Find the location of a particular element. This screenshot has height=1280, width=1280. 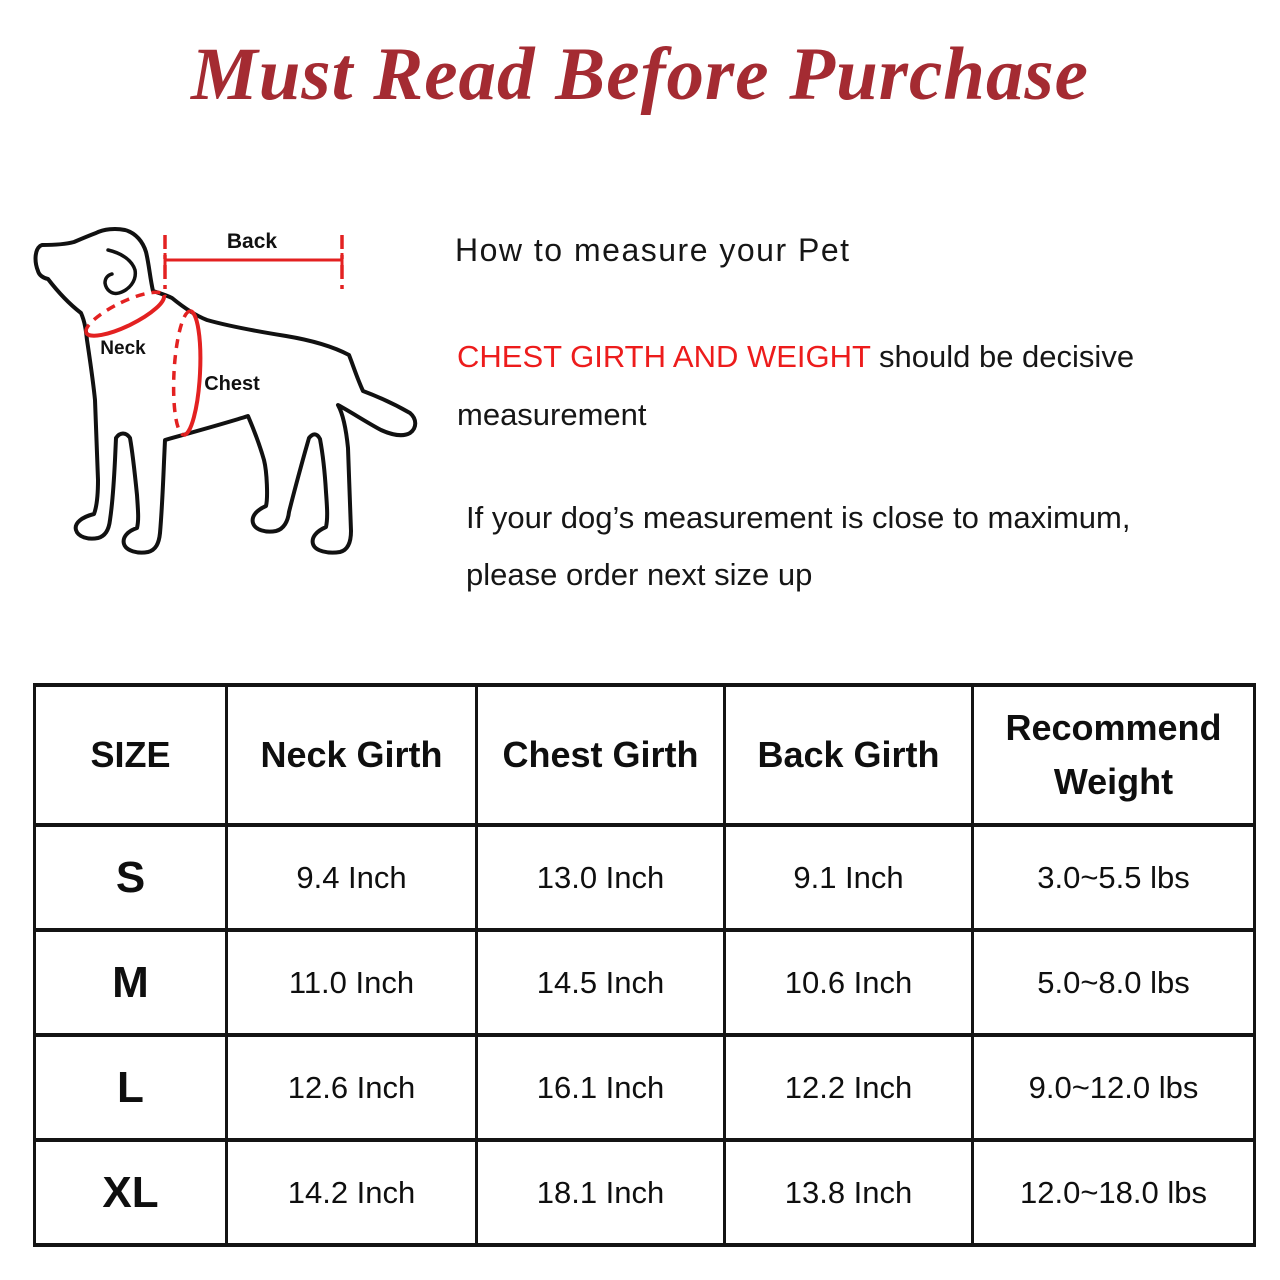

decisive-text: should be decisive is located at coordinates (1002, 356).